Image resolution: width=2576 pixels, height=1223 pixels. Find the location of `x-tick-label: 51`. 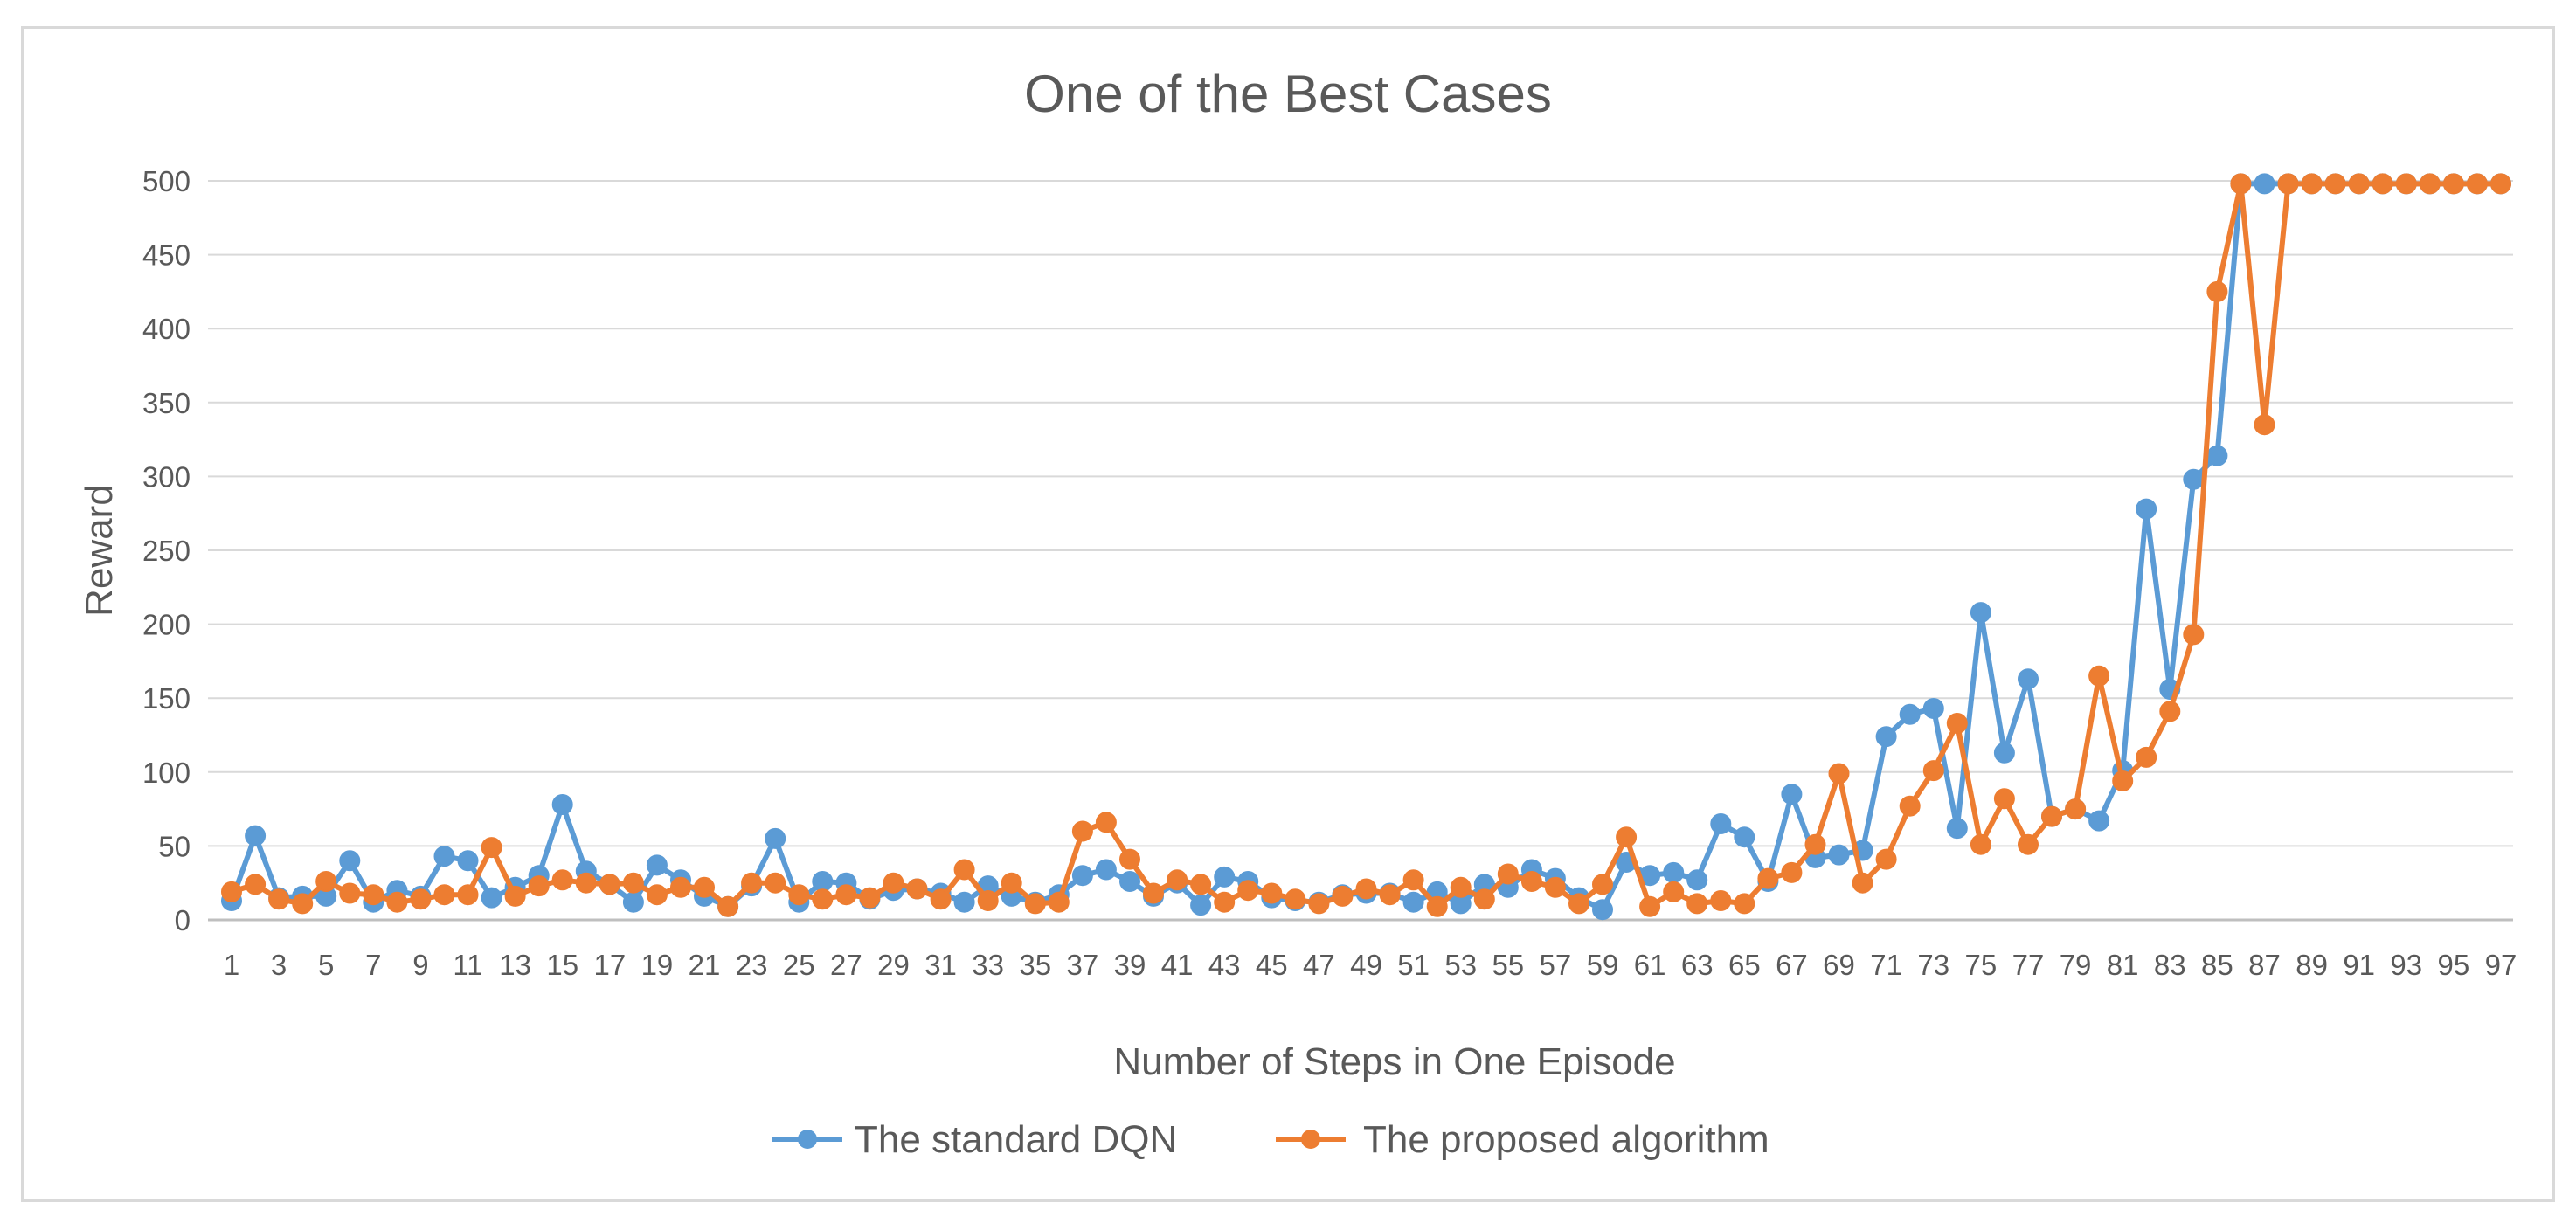

x-tick-label: 51 is located at coordinates (1413, 965).